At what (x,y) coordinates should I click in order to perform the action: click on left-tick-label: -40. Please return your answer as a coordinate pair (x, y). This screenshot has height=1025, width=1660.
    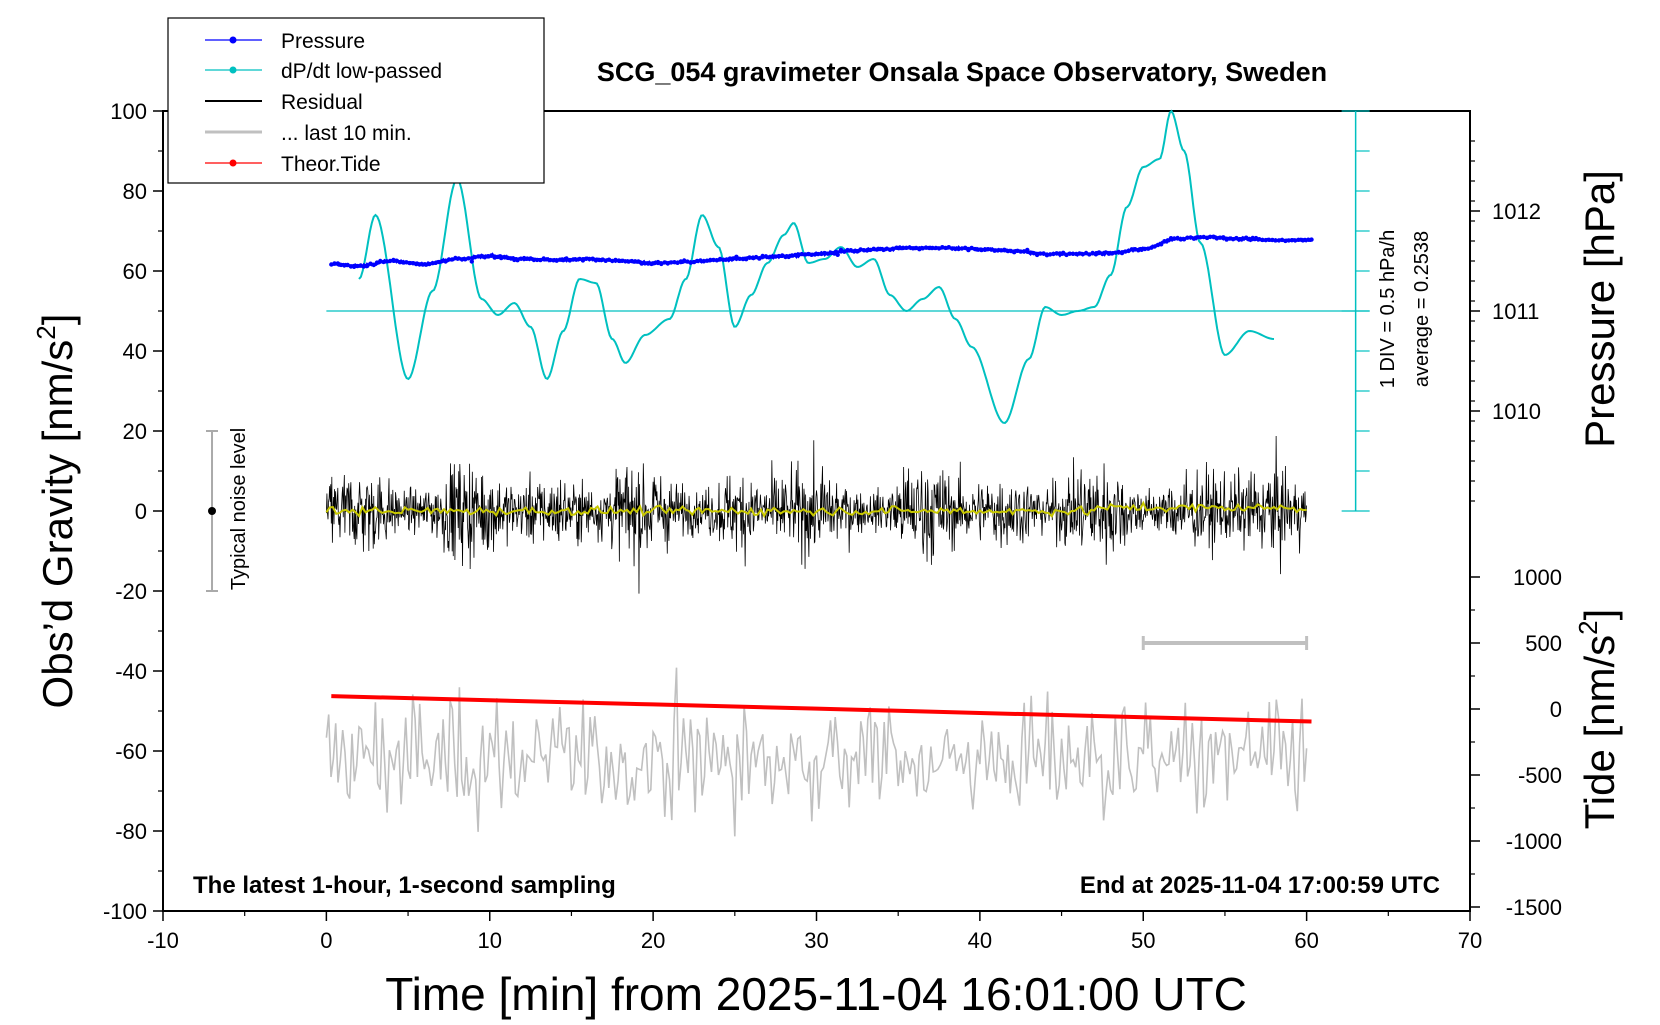
    Looking at the image, I should click on (131, 671).